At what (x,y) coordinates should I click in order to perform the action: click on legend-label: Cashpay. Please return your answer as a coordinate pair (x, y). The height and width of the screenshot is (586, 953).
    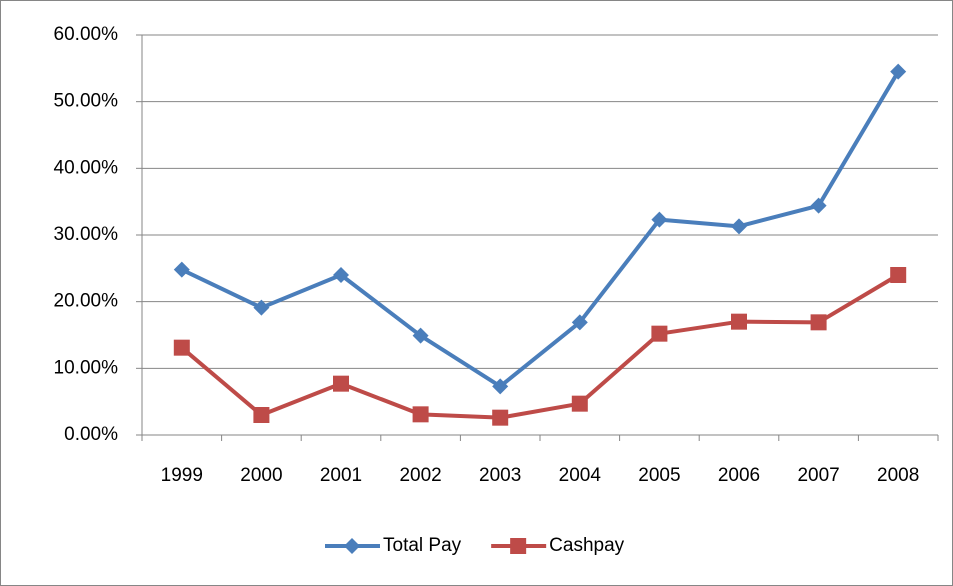
    Looking at the image, I should click on (586, 545).